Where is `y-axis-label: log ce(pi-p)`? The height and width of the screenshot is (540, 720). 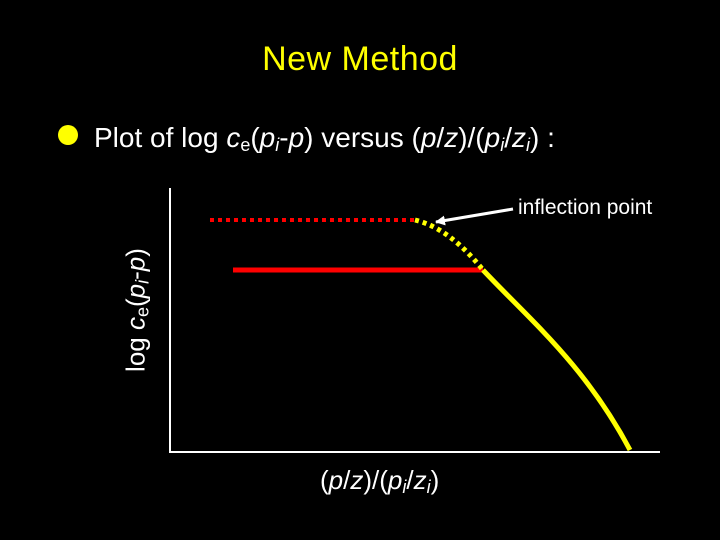 y-axis-label: log ce(pi-p) is located at coordinates (137, 310).